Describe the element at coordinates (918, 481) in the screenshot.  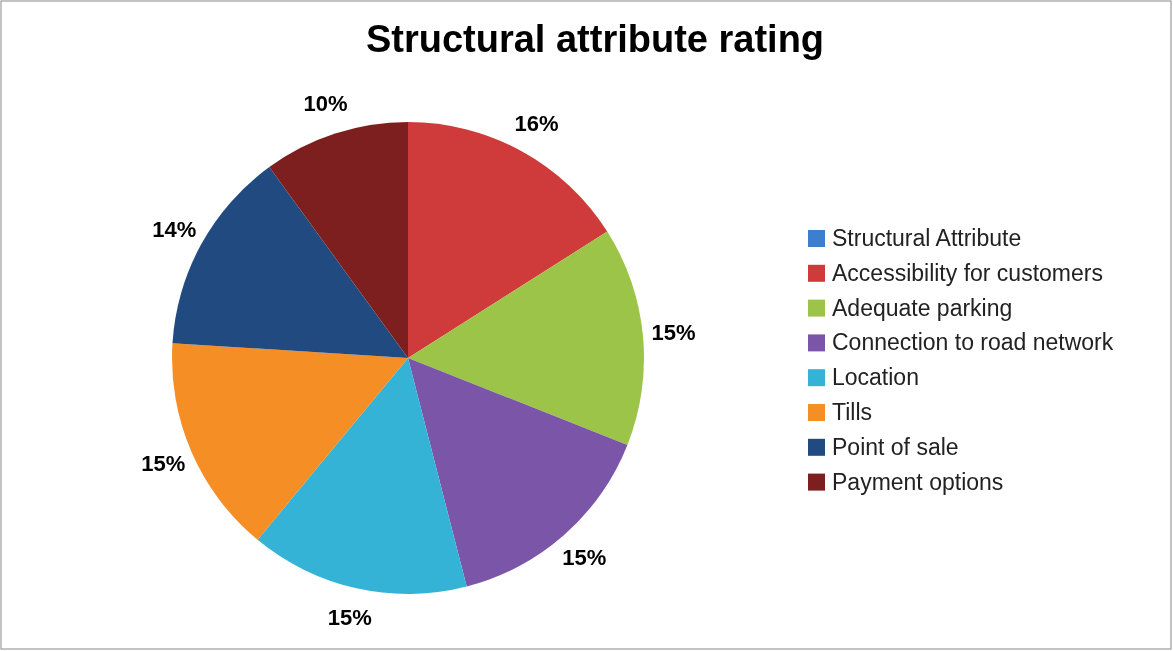
I see `legend-label: Payment options` at that location.